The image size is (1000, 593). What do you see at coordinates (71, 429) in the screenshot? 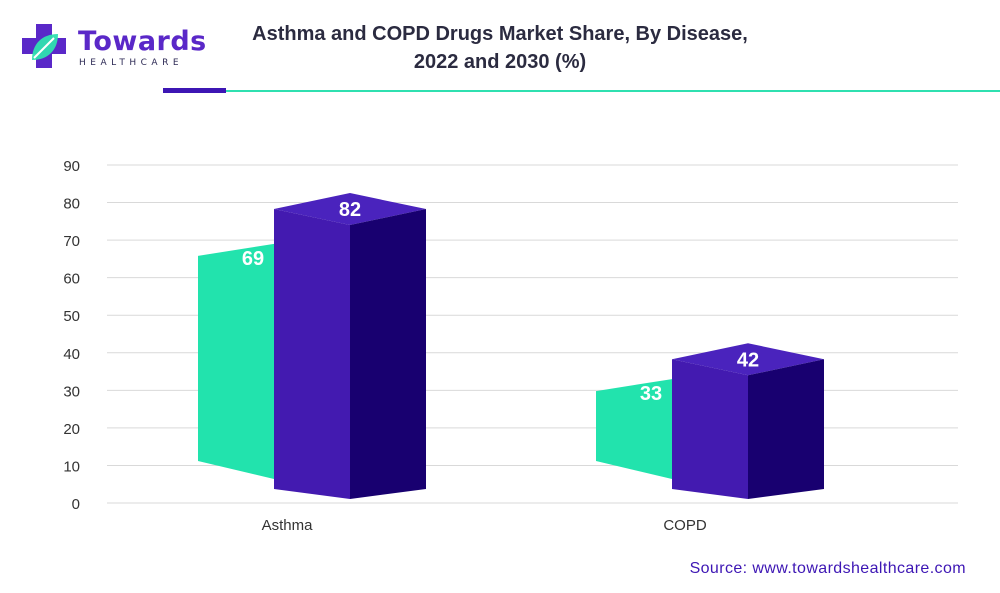
I see `y-tick-label: 20` at bounding box center [71, 429].